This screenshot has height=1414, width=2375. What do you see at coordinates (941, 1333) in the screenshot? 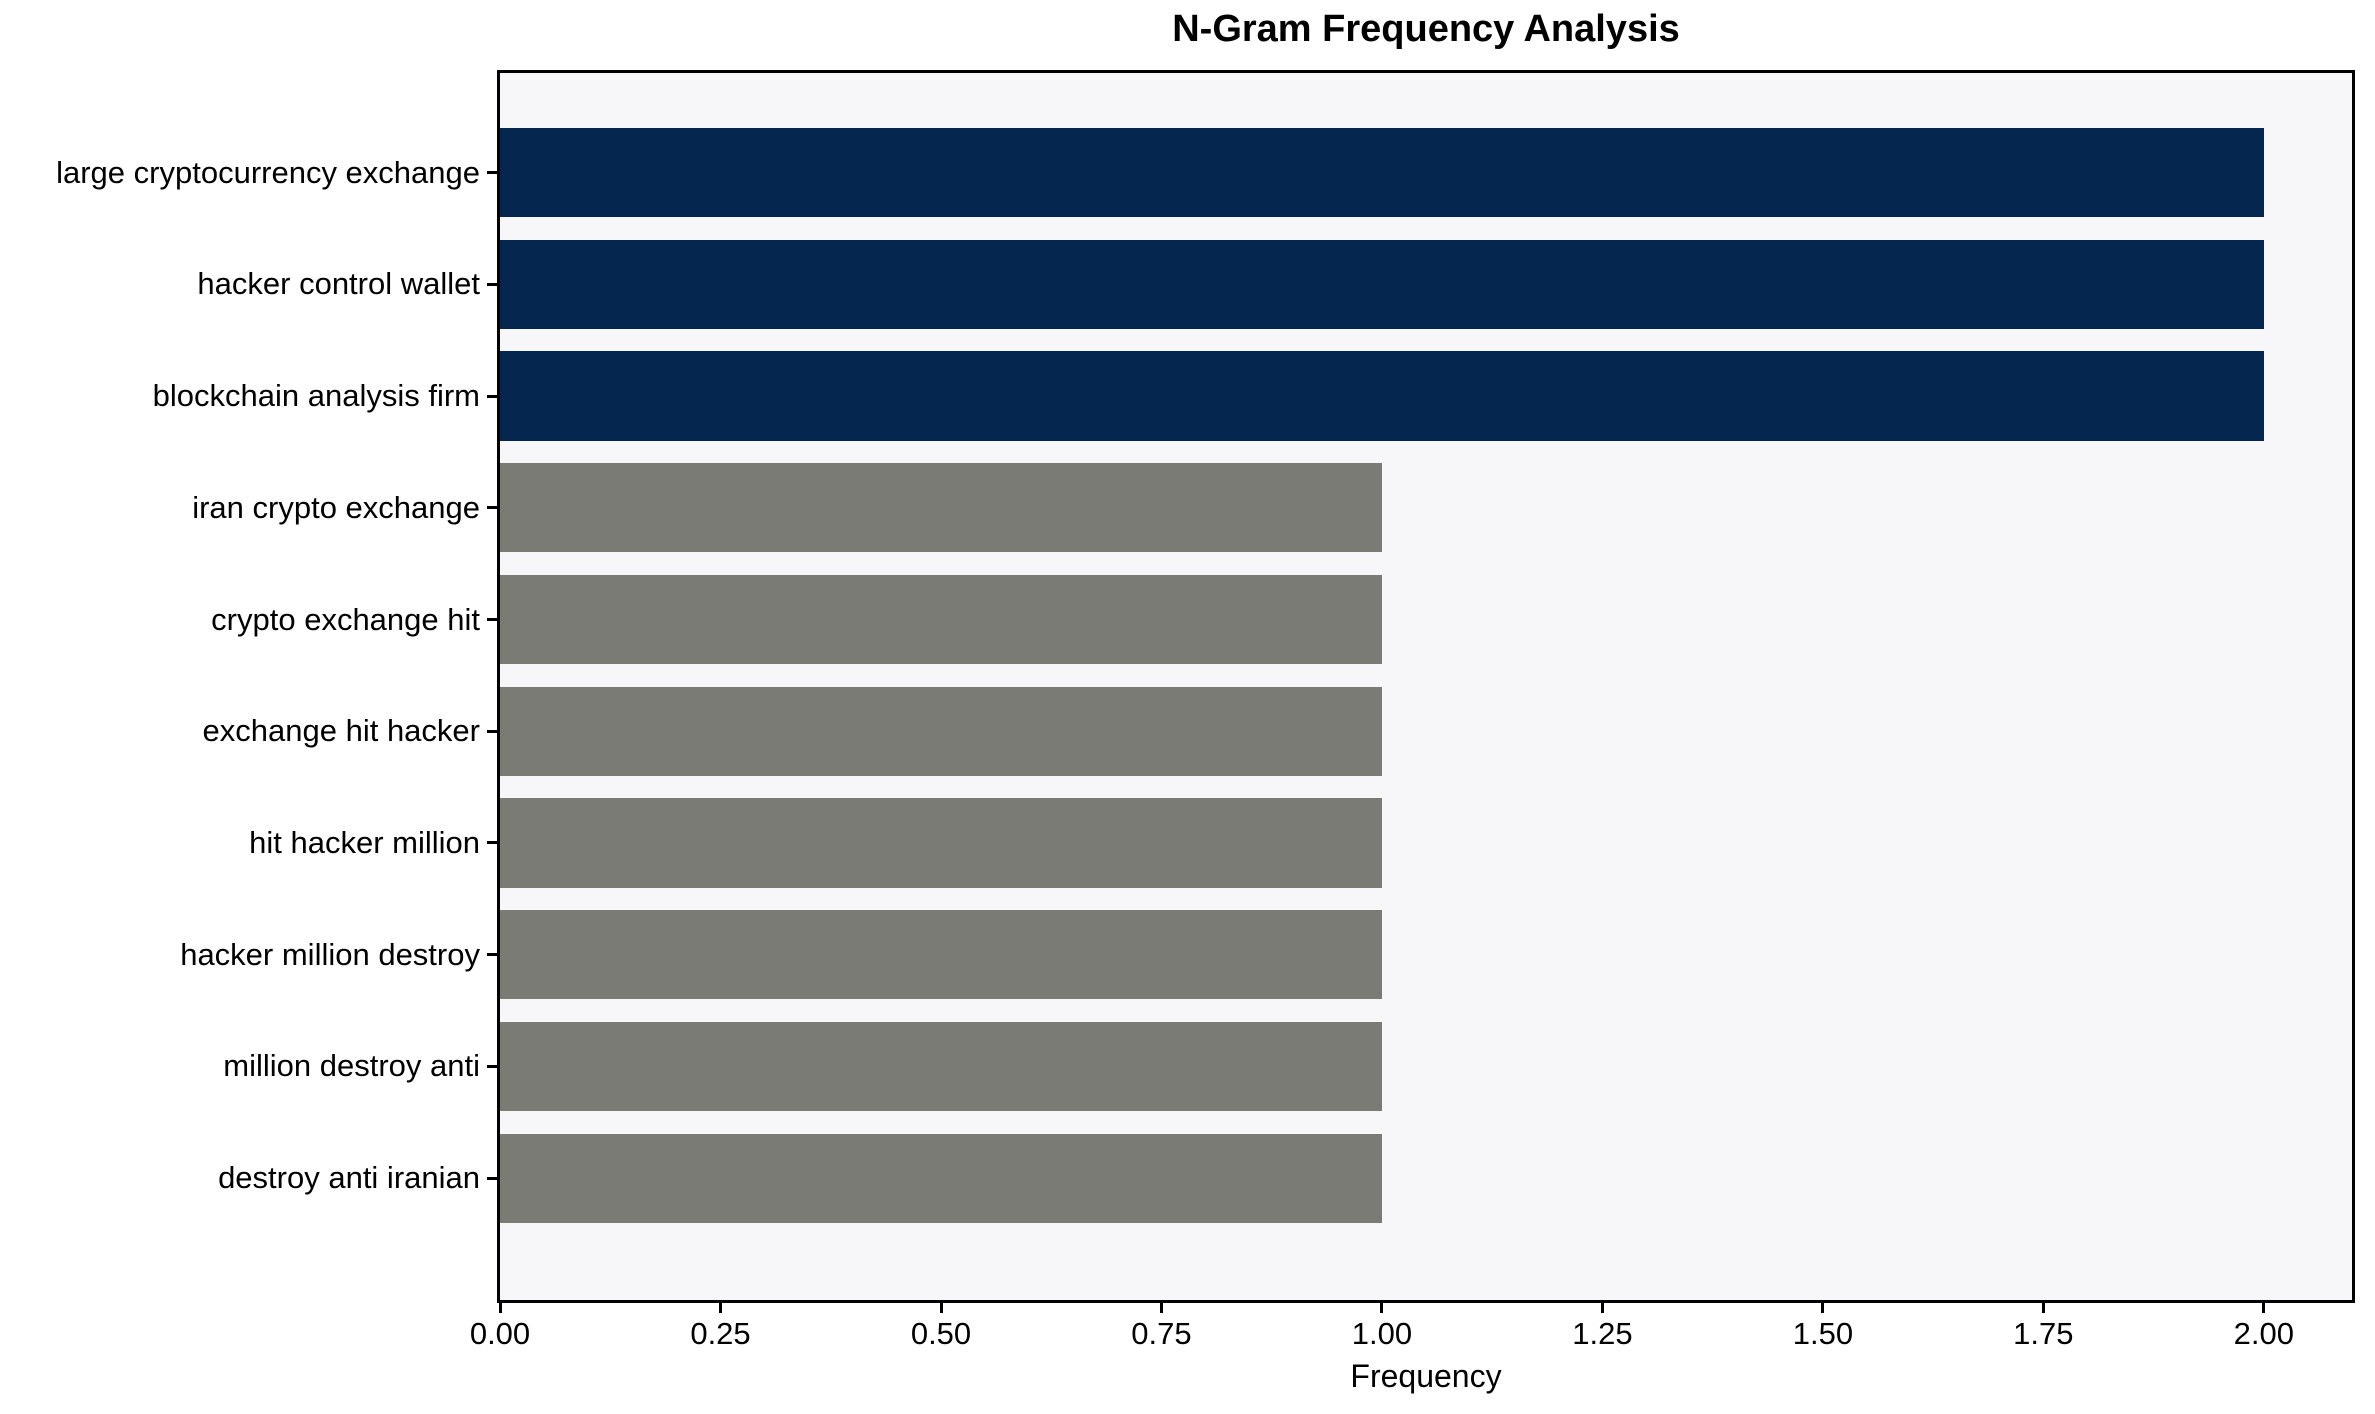
I see `x-tick-label: 0.50` at bounding box center [941, 1333].